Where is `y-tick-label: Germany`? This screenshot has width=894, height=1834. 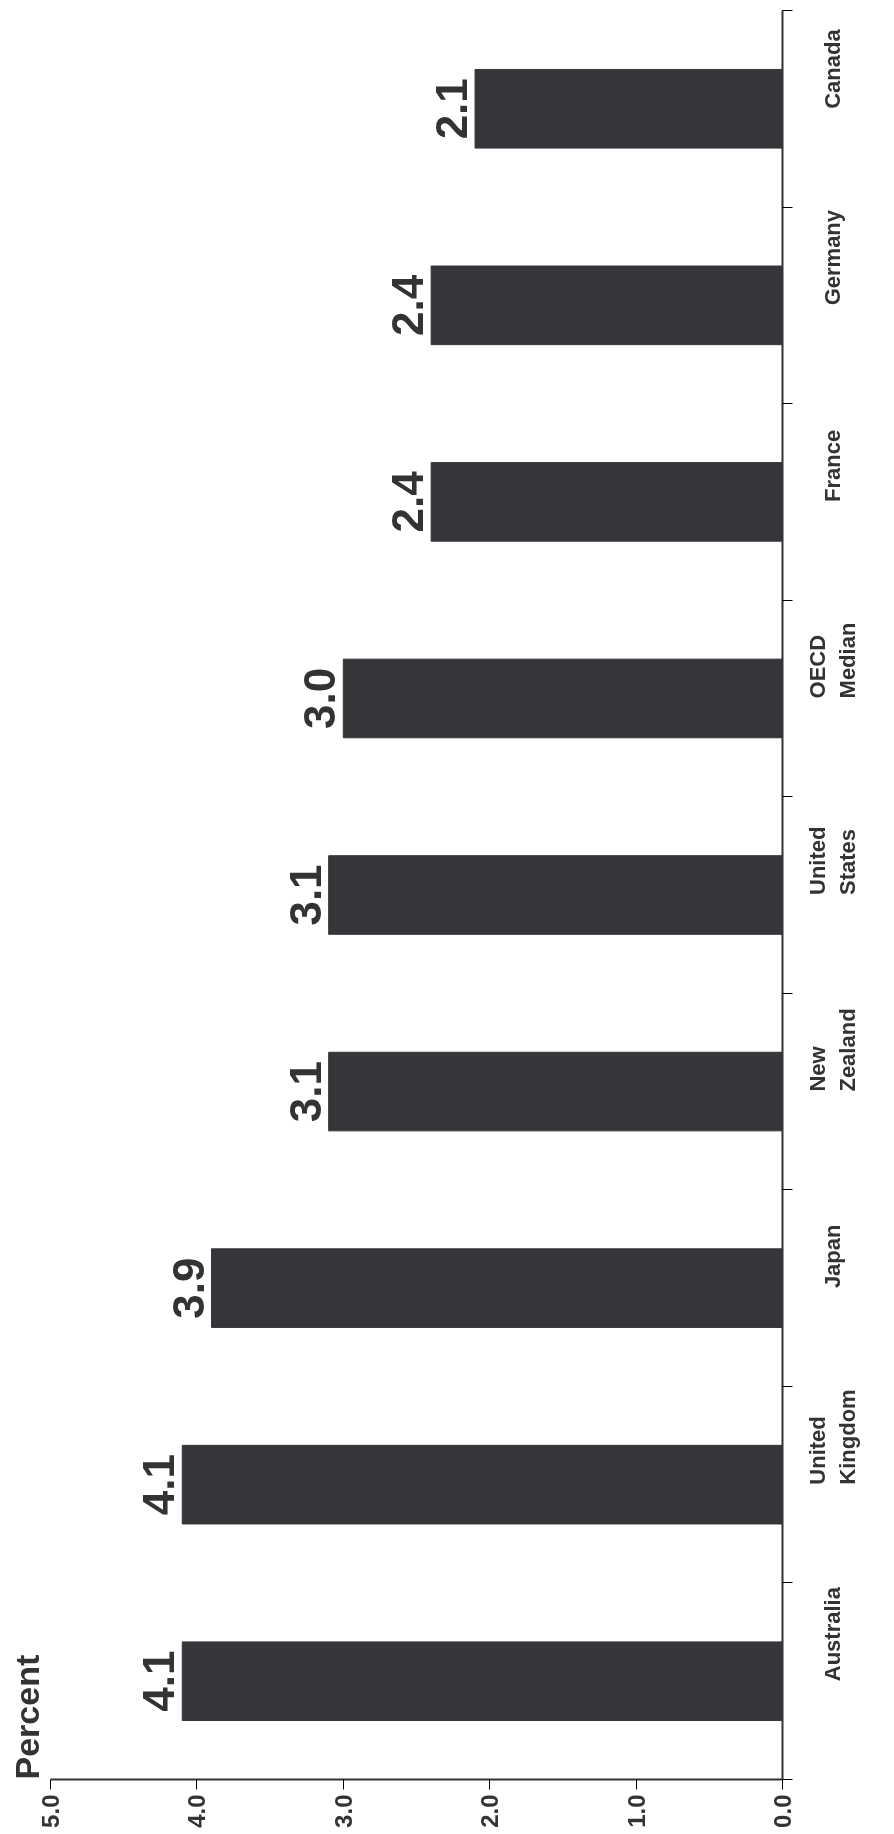
y-tick-label: Germany is located at coordinates (832, 257).